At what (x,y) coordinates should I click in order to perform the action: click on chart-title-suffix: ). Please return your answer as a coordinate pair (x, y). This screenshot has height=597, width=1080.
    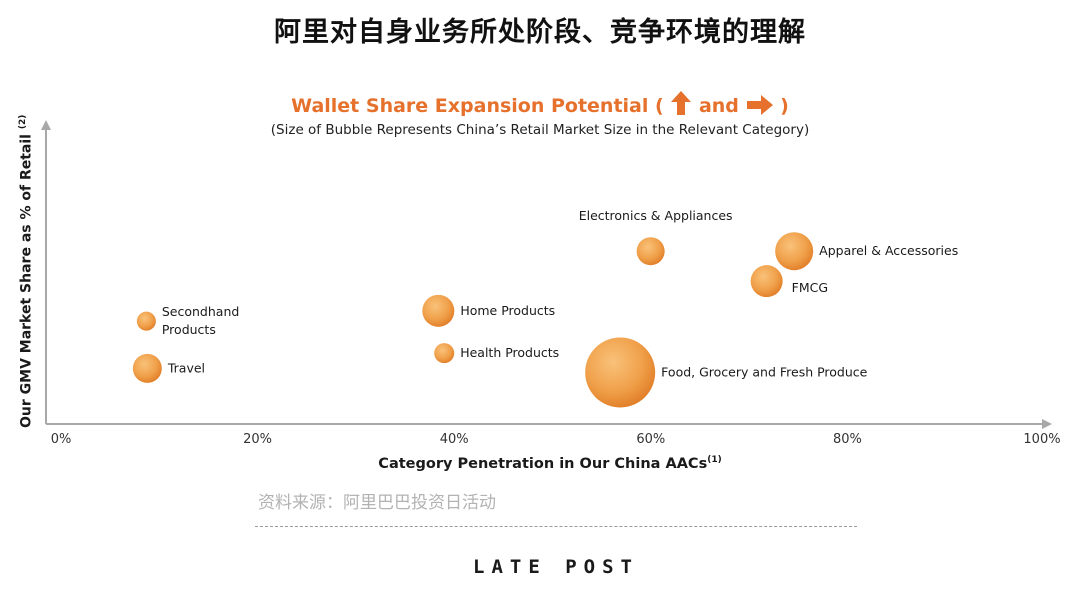
    Looking at the image, I should click on (784, 106).